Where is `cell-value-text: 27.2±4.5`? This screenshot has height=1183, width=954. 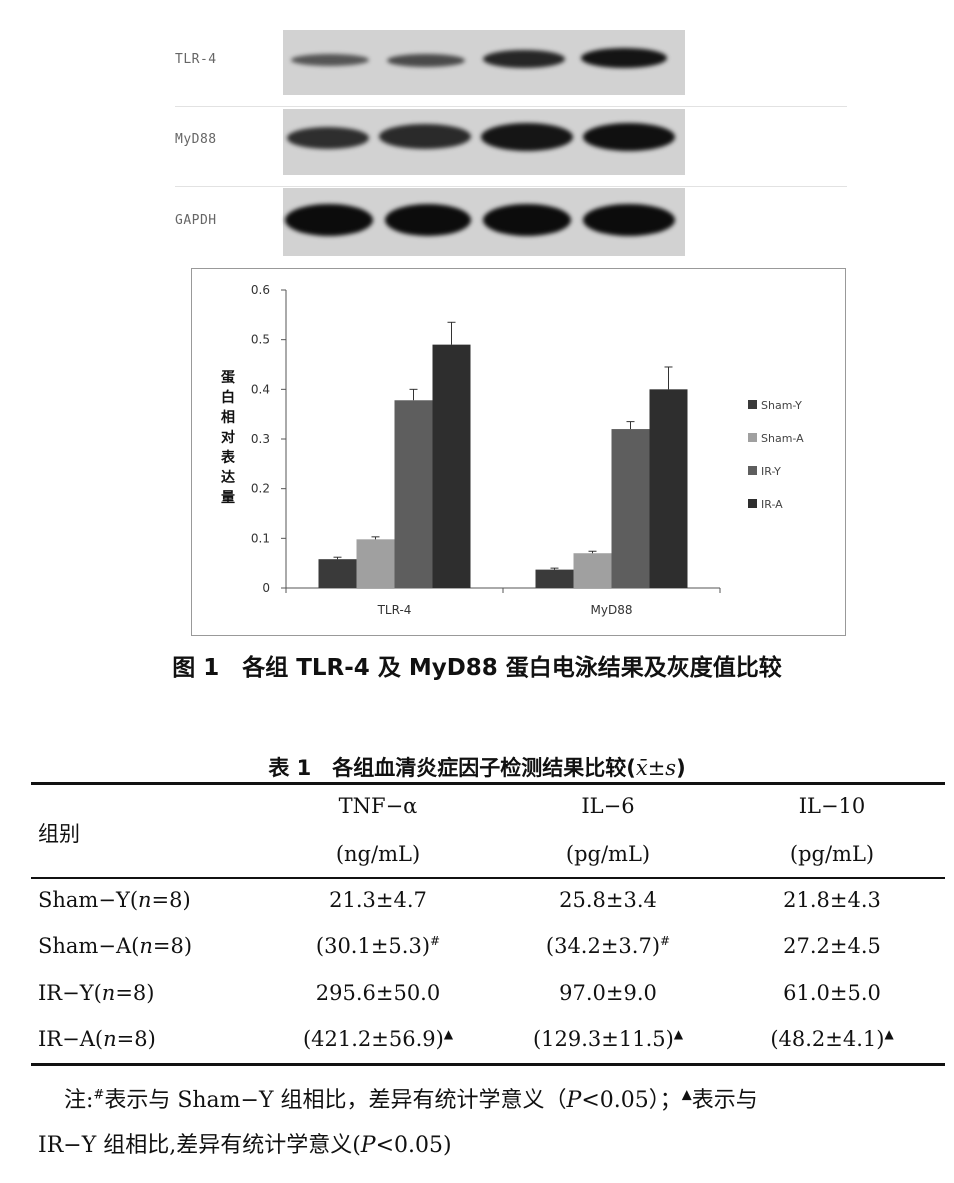
cell-value-text: 27.2±4.5 is located at coordinates (832, 946).